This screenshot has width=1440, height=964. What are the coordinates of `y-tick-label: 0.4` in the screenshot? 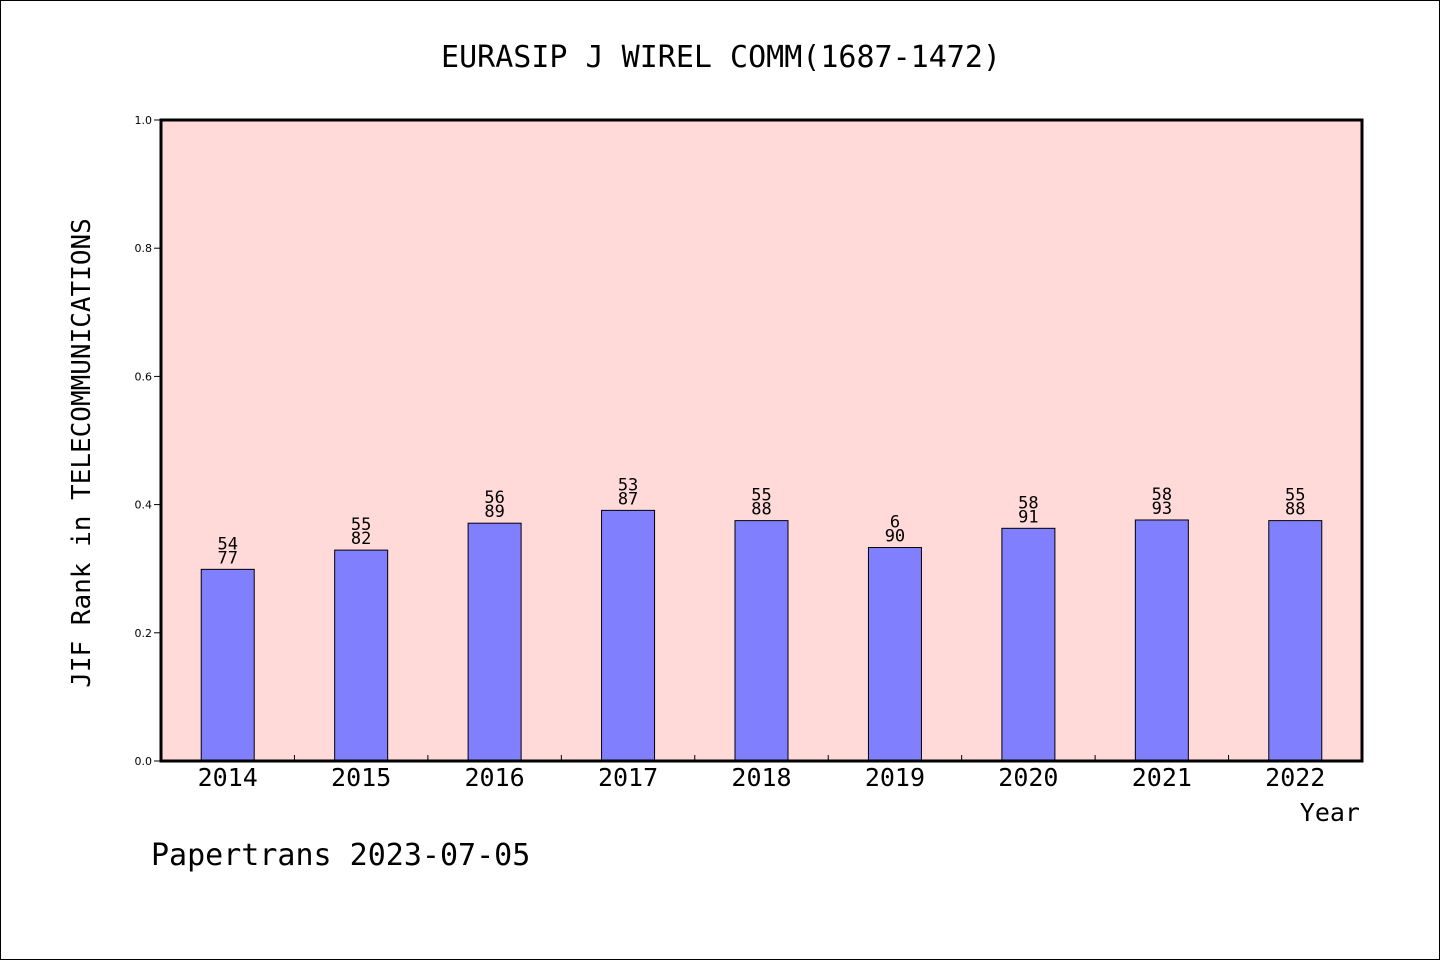 It's located at (144, 505).